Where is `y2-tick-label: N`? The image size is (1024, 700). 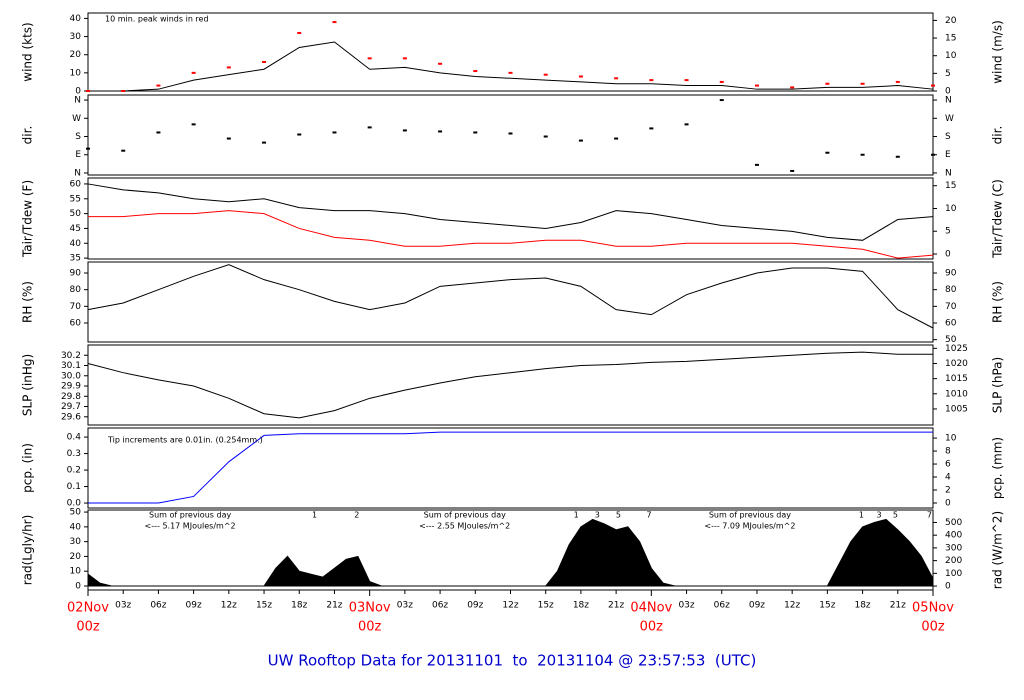
y2-tick-label: N is located at coordinates (948, 173).